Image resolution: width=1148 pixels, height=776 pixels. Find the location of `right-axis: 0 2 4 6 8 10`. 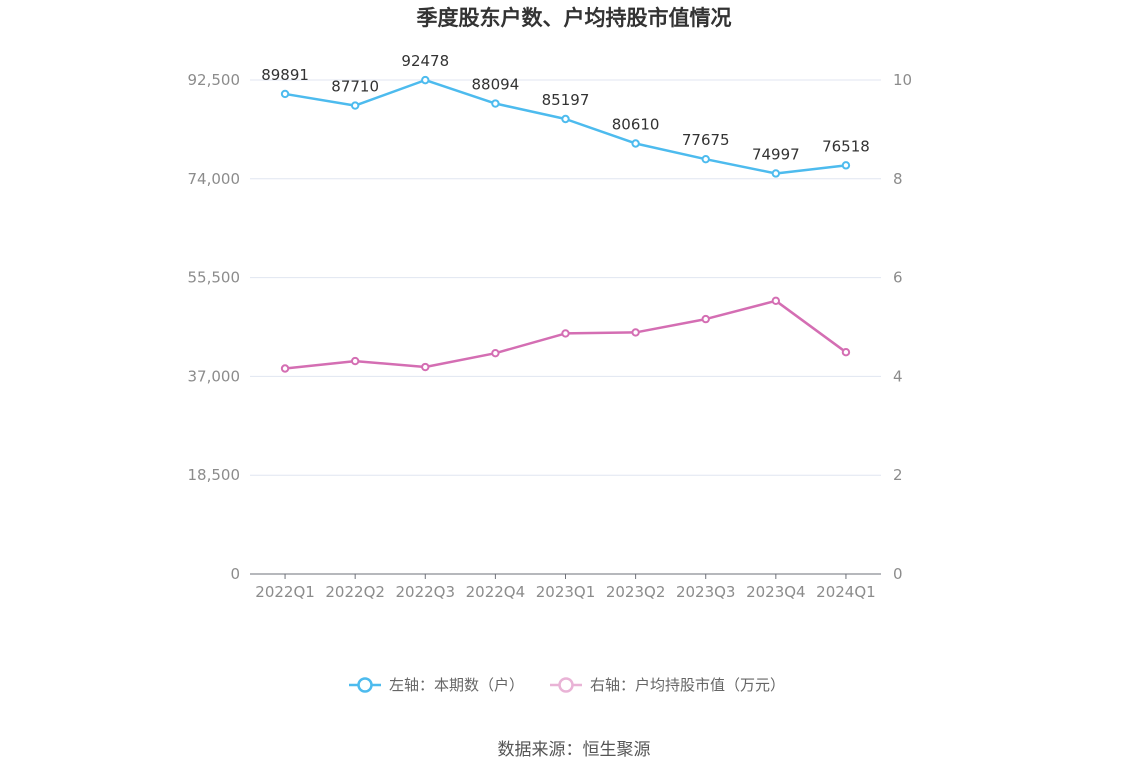

right-axis: 0 2 4 6 8 10 is located at coordinates (902, 327).